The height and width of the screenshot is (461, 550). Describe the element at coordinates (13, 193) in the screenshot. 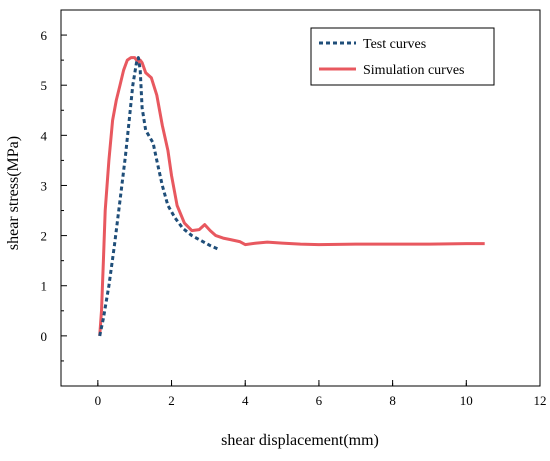

I see `y-axis-title: shear stress(MPa)` at that location.